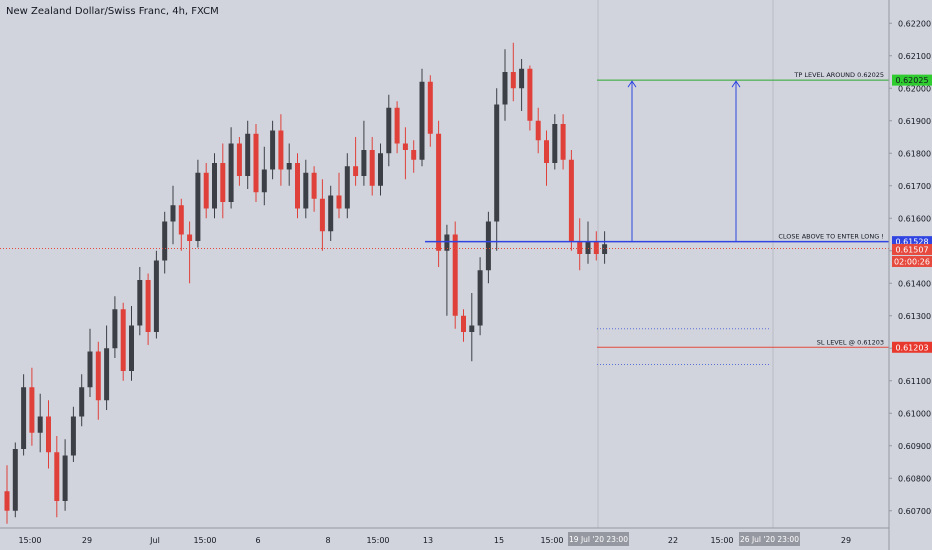 The height and width of the screenshot is (550, 932). Describe the element at coordinates (684, 161) in the screenshot. I see `target-arrows` at that location.